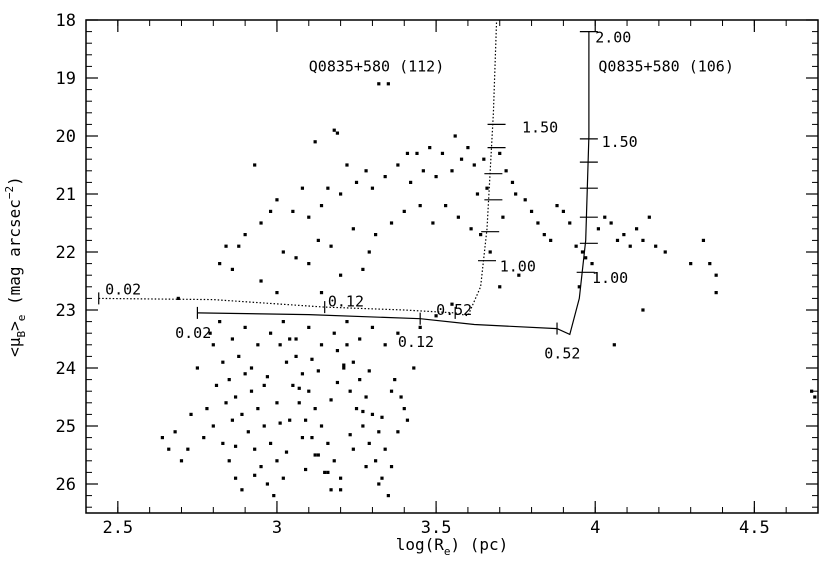 This screenshot has height=562, width=830. I want to click on x-tick-label: 4.5, so click(754, 528).